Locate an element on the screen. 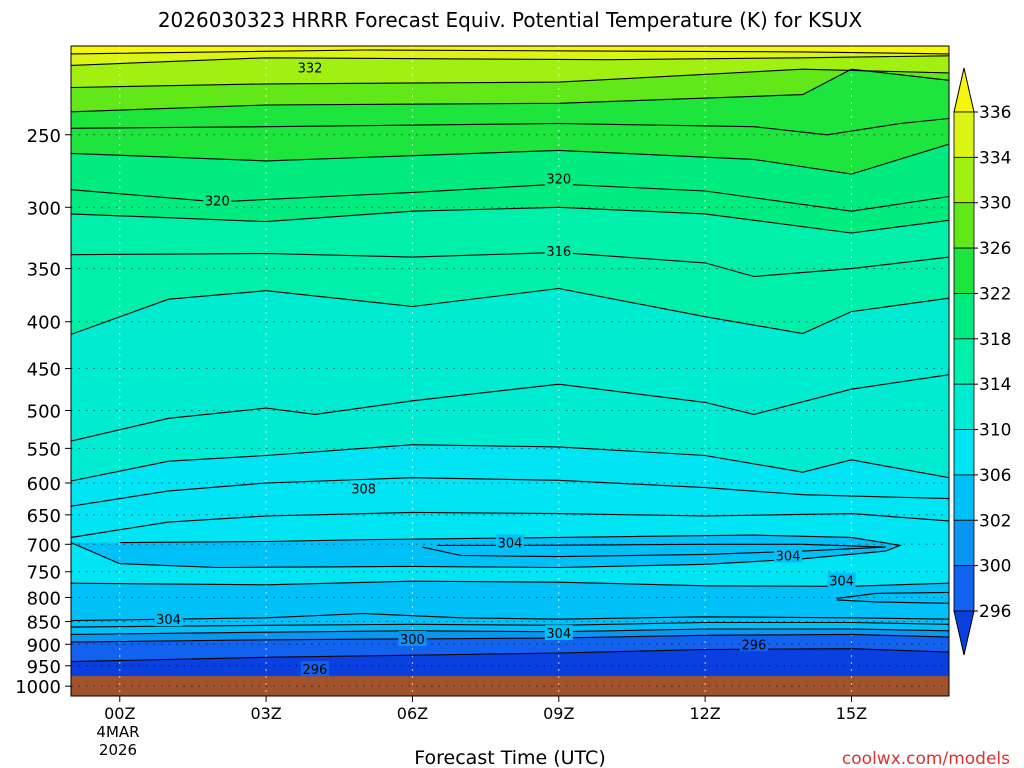 The width and height of the screenshot is (1024, 768). contour-label: 316 is located at coordinates (558, 252).